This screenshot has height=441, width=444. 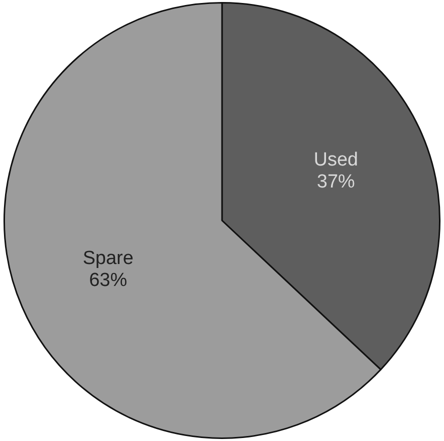 I want to click on slice-label: Spare, so click(x=108, y=259).